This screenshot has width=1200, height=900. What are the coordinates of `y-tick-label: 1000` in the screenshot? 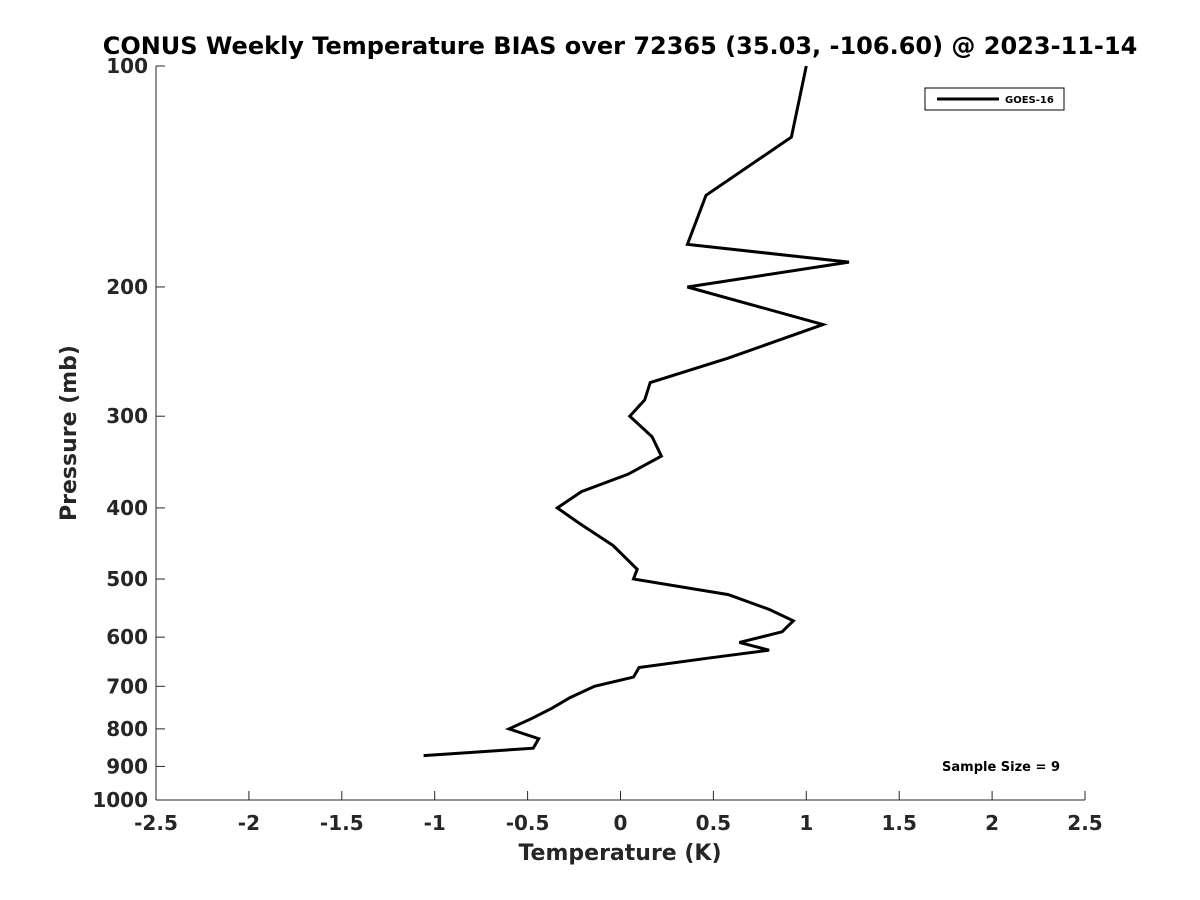 It's located at (120, 800).